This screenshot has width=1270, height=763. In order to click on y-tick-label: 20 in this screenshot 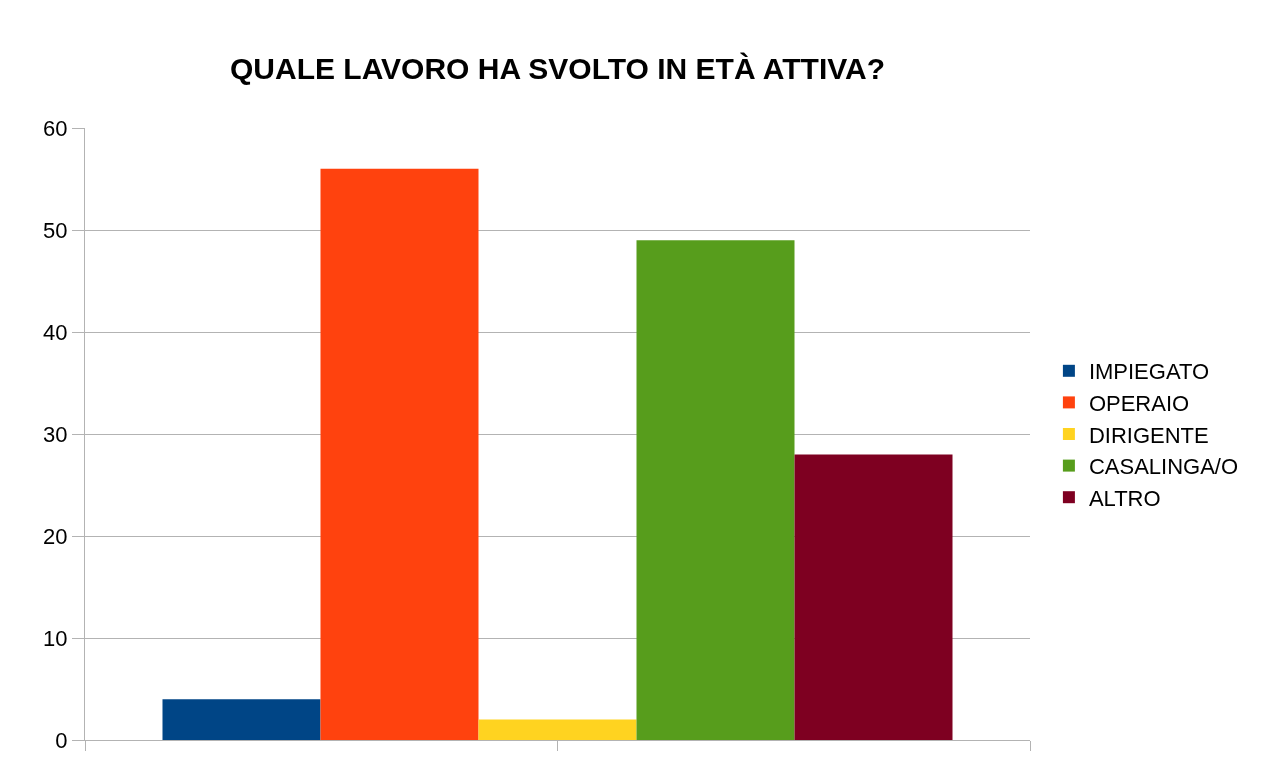, I will do `click(55, 536)`.